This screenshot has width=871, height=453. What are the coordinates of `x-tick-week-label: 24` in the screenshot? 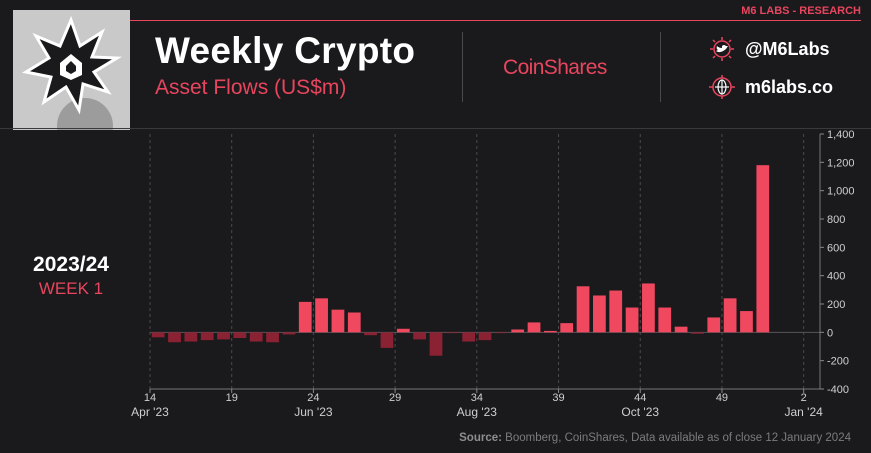 It's located at (313, 398).